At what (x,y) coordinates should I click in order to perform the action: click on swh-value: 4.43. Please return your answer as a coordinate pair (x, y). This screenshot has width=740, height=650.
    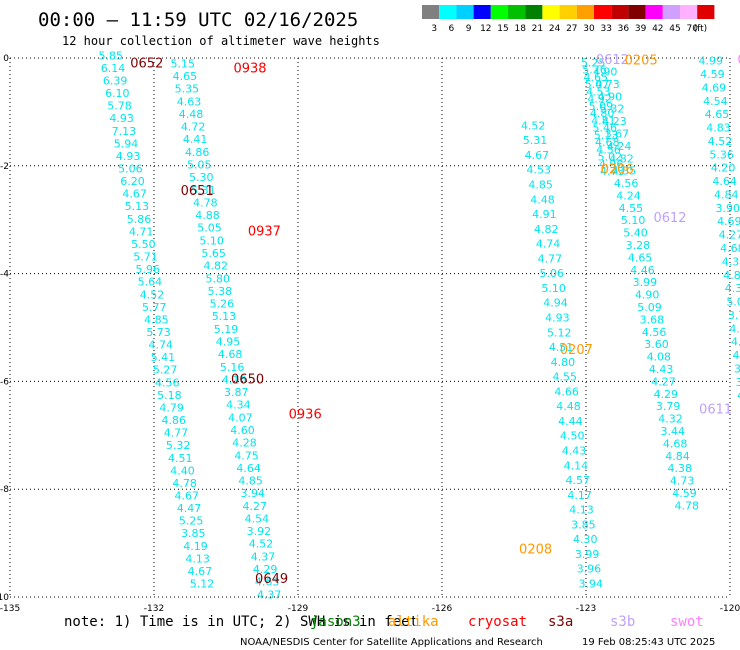
    Looking at the image, I should click on (574, 451).